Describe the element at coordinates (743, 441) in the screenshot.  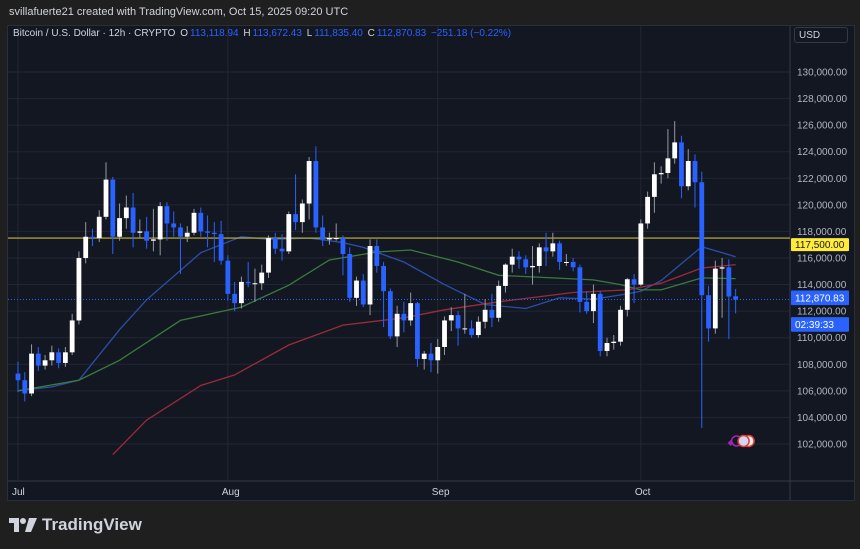
I see `us-flag-event-icon` at that location.